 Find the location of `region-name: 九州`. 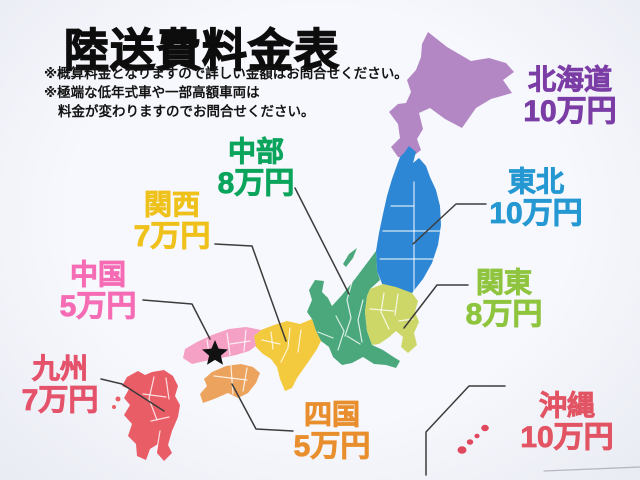

region-name: 九州 is located at coordinates (60, 369).